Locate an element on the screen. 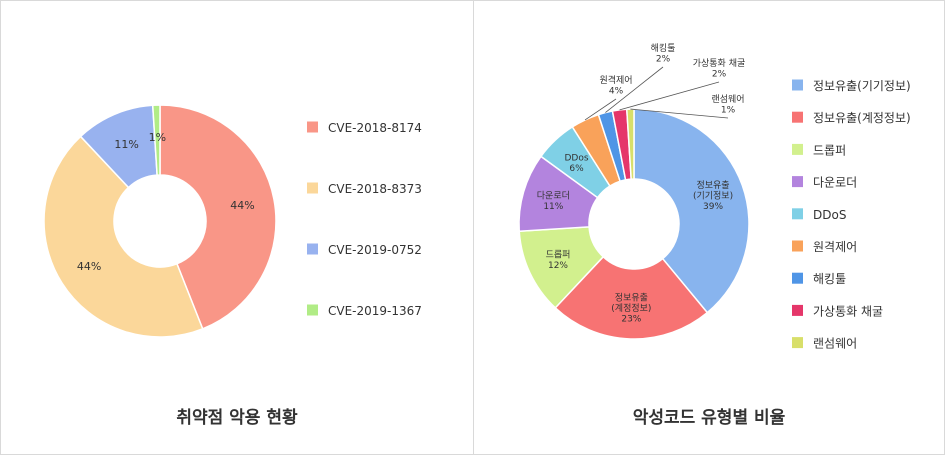  legend-label-cve-2018-8174: CVE-2018-8174 is located at coordinates (375, 128).